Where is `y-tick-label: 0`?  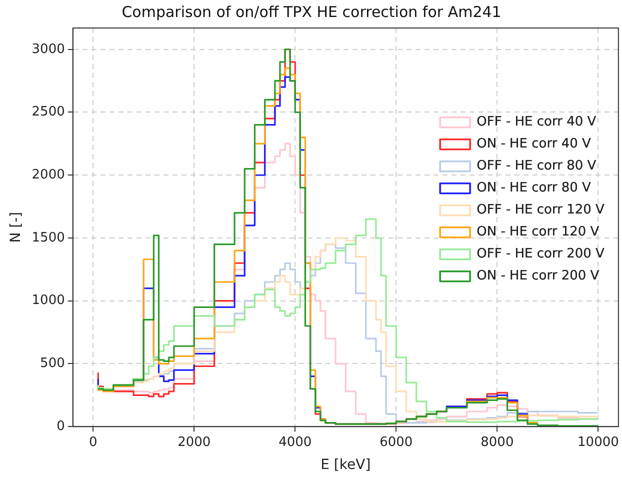 y-tick-label: 0 is located at coordinates (60, 426).